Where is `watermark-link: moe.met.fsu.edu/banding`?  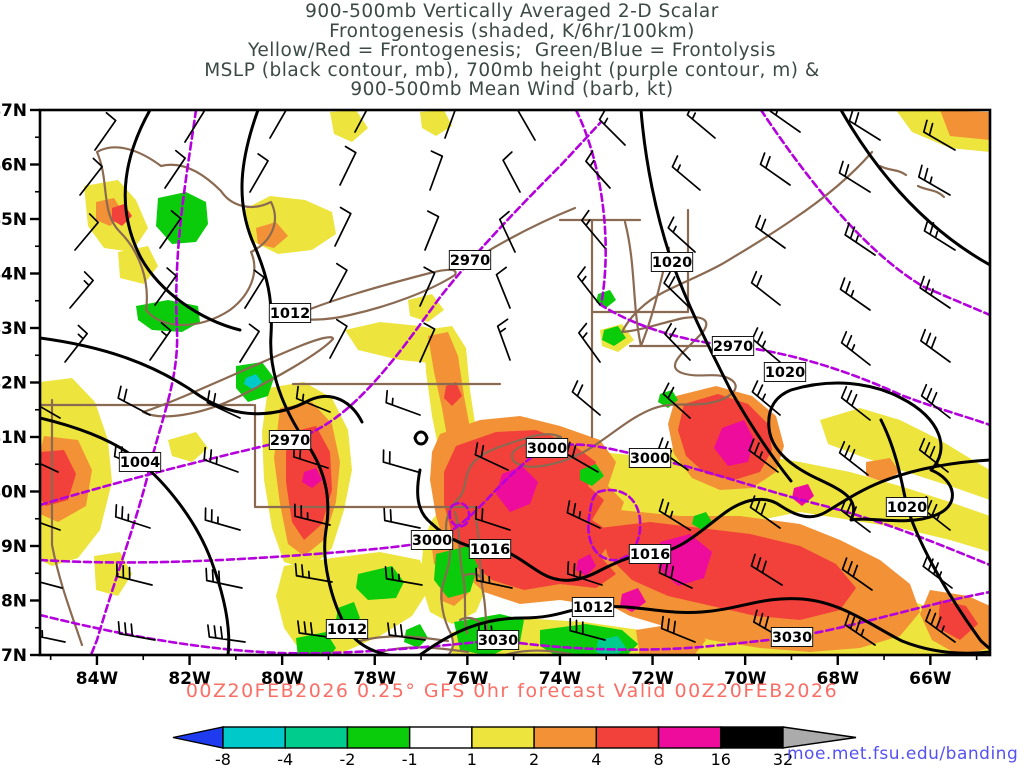 watermark-link: moe.met.fsu.edu/banding is located at coordinates (903, 754).